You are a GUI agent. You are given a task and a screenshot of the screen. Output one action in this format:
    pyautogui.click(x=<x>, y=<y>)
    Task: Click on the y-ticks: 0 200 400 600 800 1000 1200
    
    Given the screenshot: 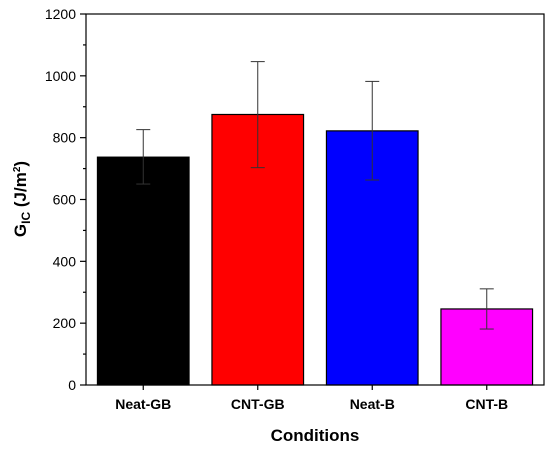 What is the action you would take?
    pyautogui.click(x=65, y=199)
    